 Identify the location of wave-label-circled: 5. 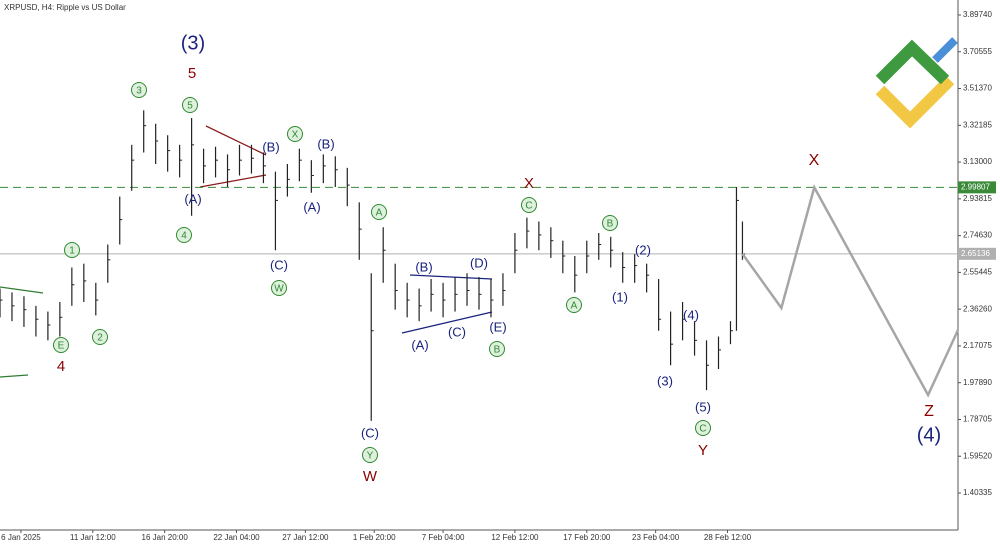
(190, 106).